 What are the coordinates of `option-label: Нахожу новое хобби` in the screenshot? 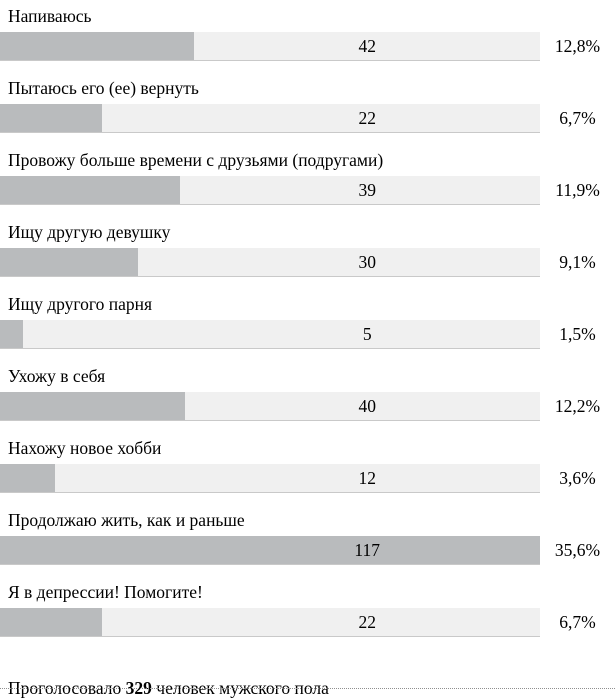 It's located at (85, 448).